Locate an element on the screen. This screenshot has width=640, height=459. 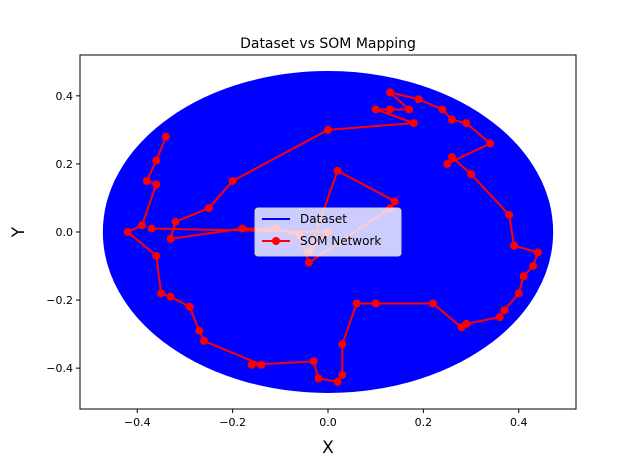
y-axis-ticks: −0.4 −0.2 0.0 0.2 0.4 is located at coordinates (63, 232).